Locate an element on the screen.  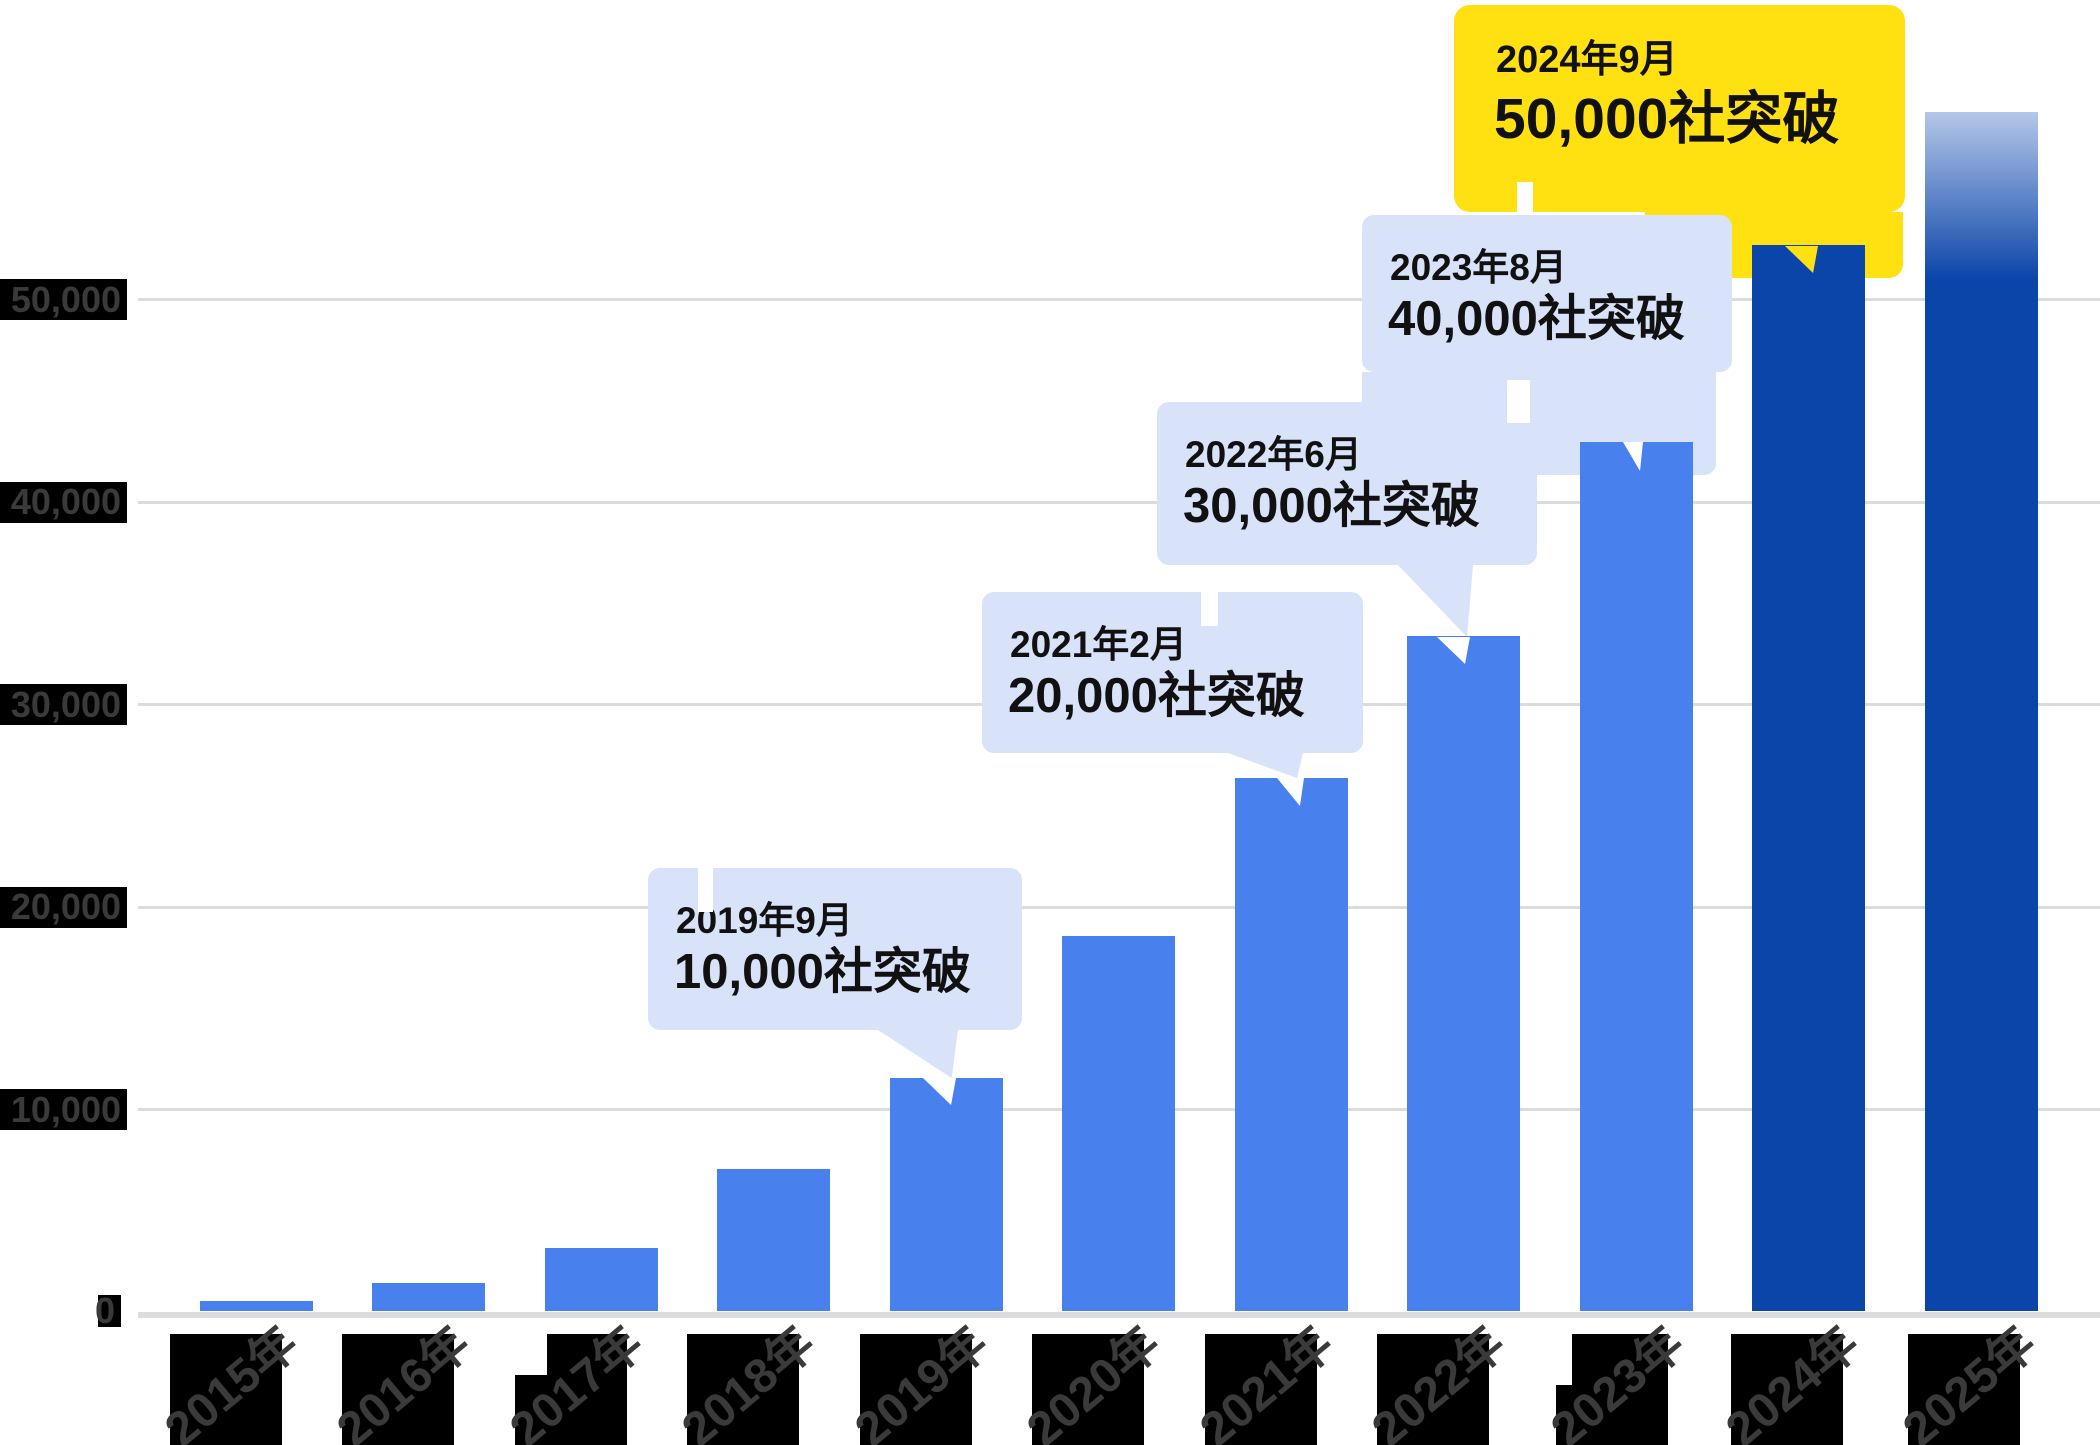
milestone-callout-2021年: 2021年2月 20,000社突破 is located at coordinates (1172, 672).